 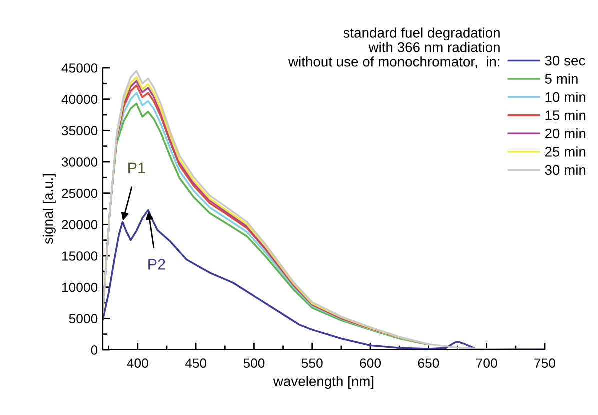 What do you see at coordinates (565, 170) in the screenshot?
I see `legend-label: 30 min` at bounding box center [565, 170].